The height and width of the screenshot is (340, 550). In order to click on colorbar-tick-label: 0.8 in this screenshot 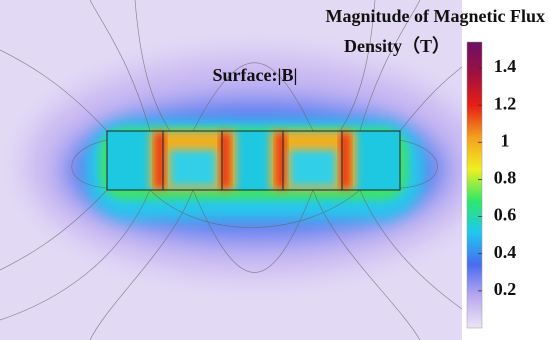, I will do `click(505, 178)`.